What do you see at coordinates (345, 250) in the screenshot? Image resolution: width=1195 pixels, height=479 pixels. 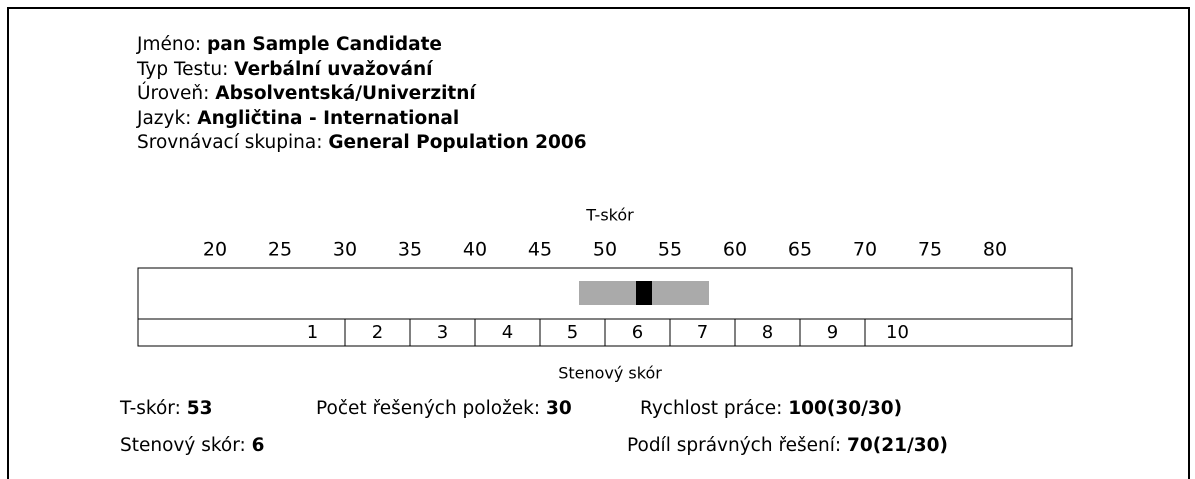 I see `tick-label: 30` at bounding box center [345, 250].